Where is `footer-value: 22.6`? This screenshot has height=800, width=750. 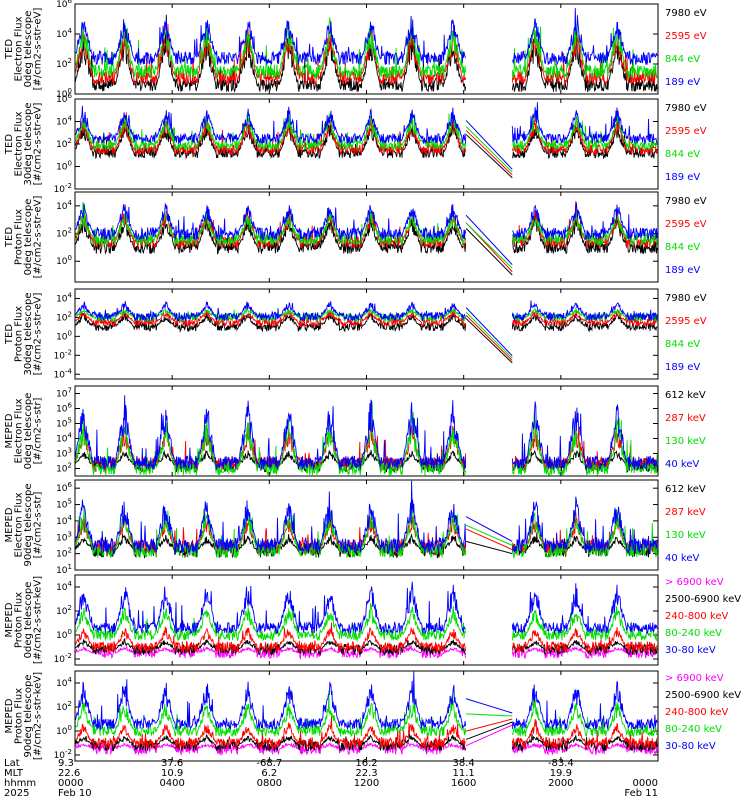
footer-value: 22.6 is located at coordinates (69, 773).